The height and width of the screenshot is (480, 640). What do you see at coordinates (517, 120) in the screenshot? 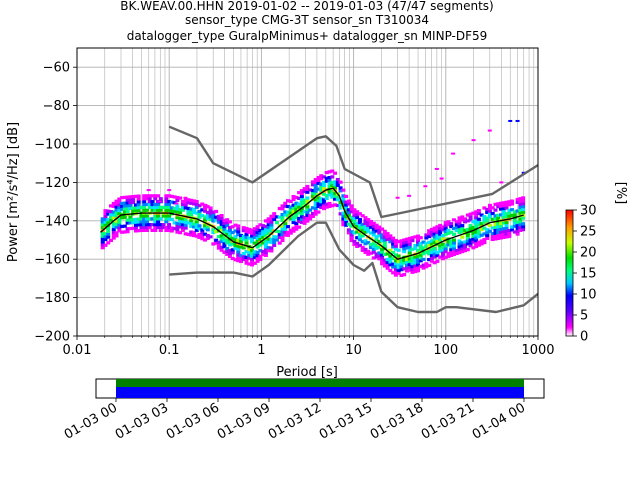
I see `psd-outlier-cell` at bounding box center [517, 120].